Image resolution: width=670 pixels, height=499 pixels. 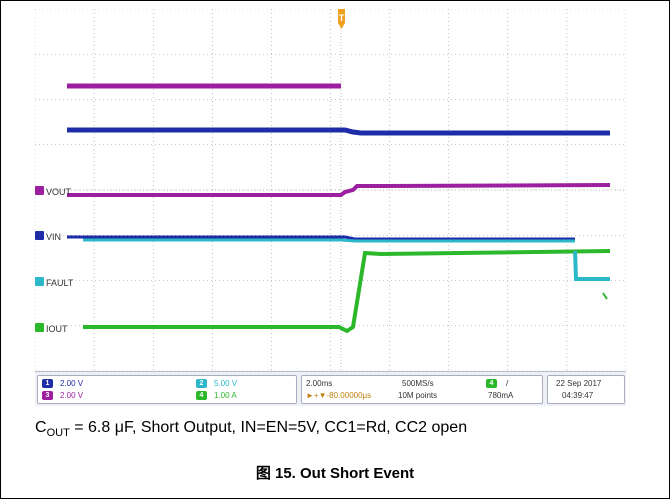 What do you see at coordinates (72, 383) in the screenshot?
I see `ch1-scale: 2.00 V` at bounding box center [72, 383].